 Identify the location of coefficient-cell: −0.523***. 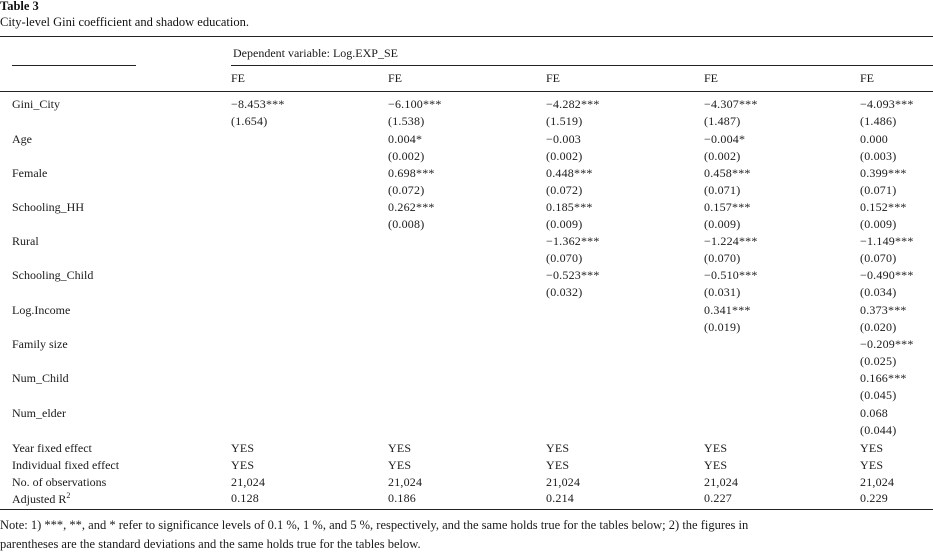
(573, 275).